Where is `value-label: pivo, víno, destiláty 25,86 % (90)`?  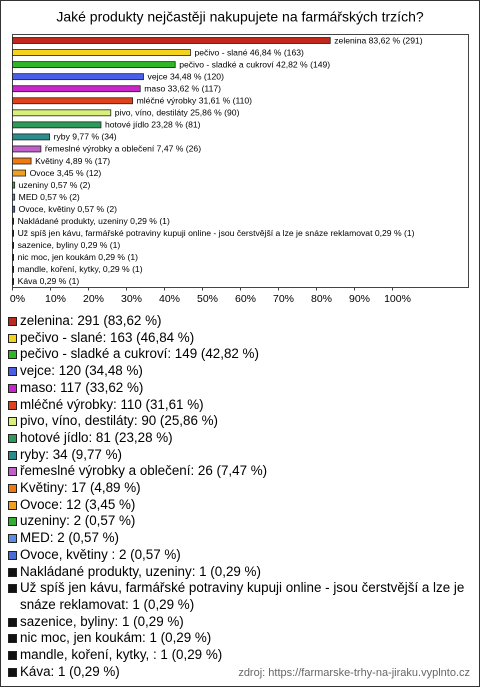 value-label: pivo, víno, destiláty 25,86 % (90) is located at coordinates (177, 113).